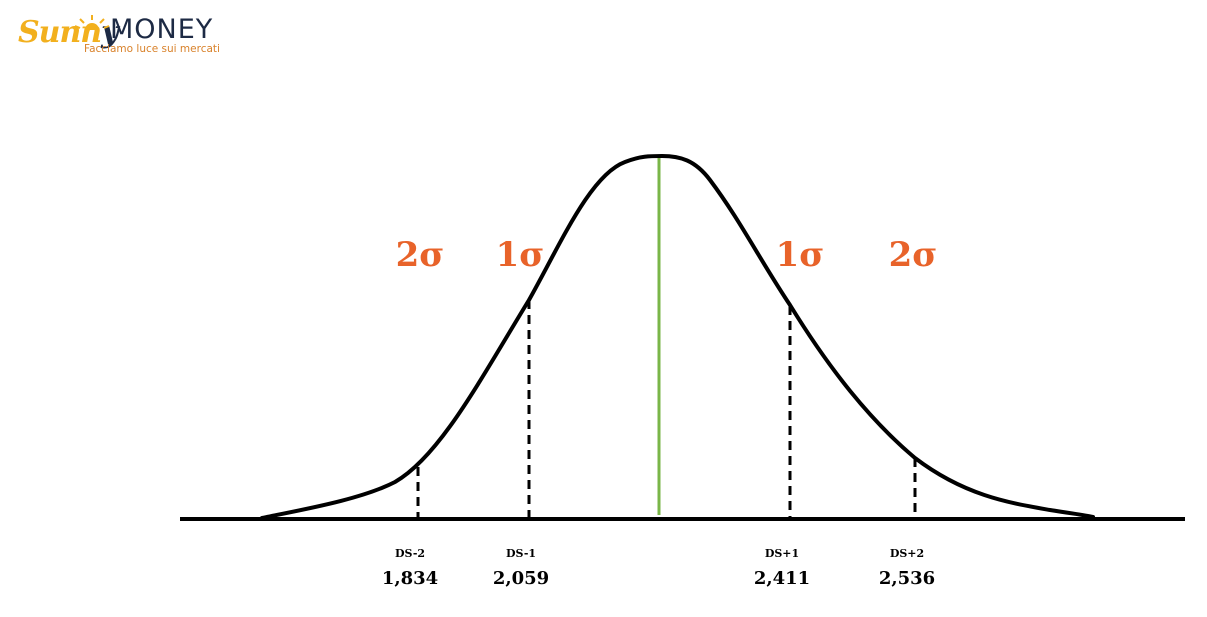  I want to click on sigma-label-ds+2: 2σ, so click(913, 255).